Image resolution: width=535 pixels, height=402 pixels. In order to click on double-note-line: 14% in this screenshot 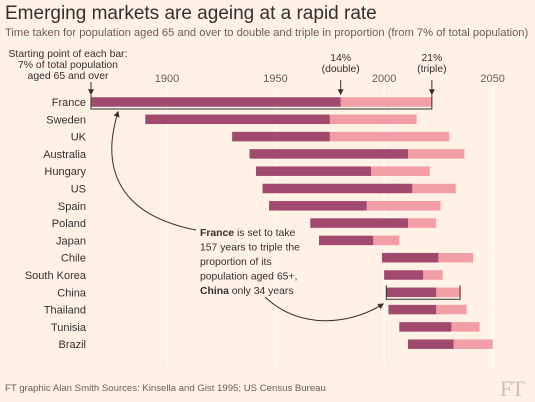, I will do `click(340, 58)`.